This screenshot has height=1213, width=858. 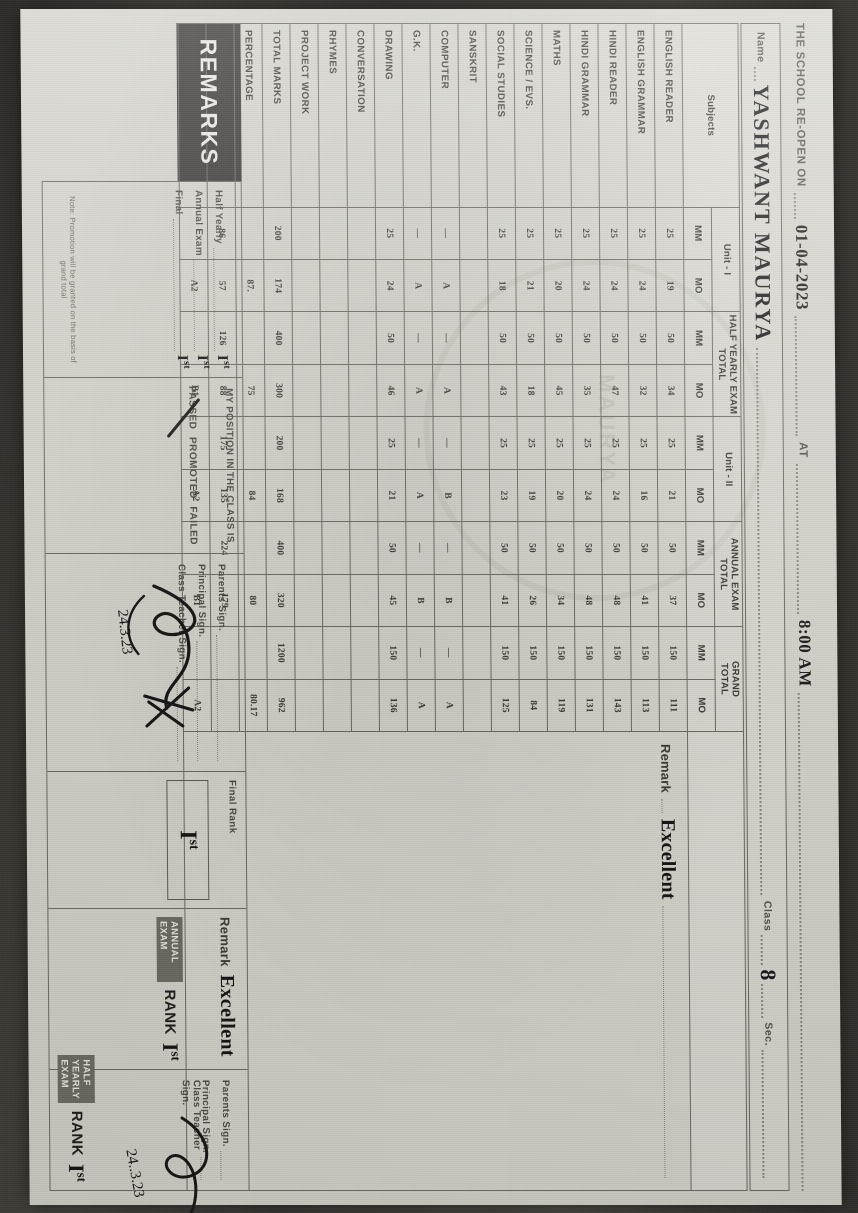 I want to click on obtained-marks-cell: 32, so click(x=643, y=390).